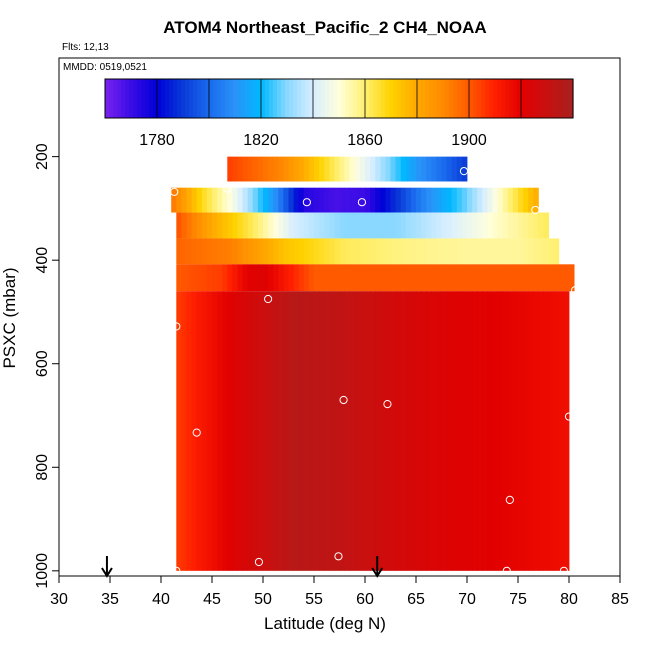 The width and height of the screenshot is (650, 650). I want to click on x-tick-label: 45, so click(212, 599).